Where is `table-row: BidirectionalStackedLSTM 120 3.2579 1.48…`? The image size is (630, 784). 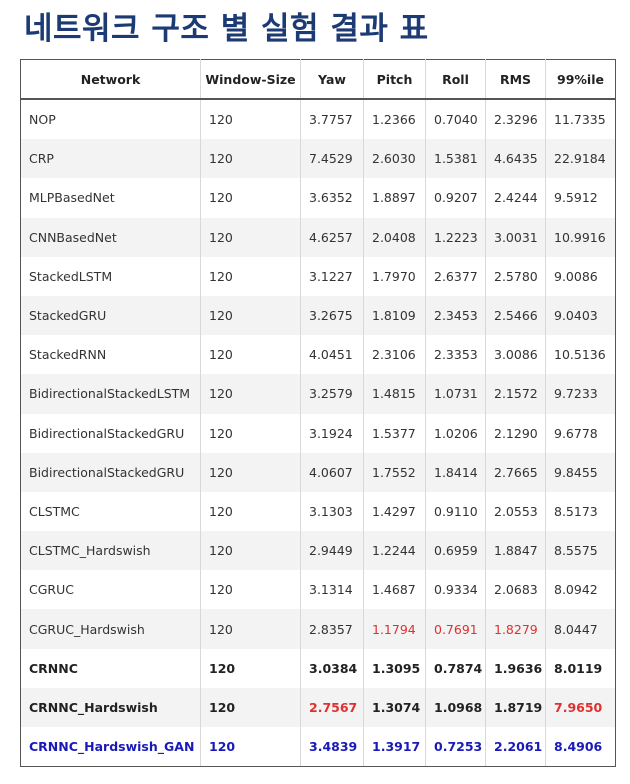
table-row: BidirectionalStackedLSTM 120 3.2579 1.48… is located at coordinates (318, 394).